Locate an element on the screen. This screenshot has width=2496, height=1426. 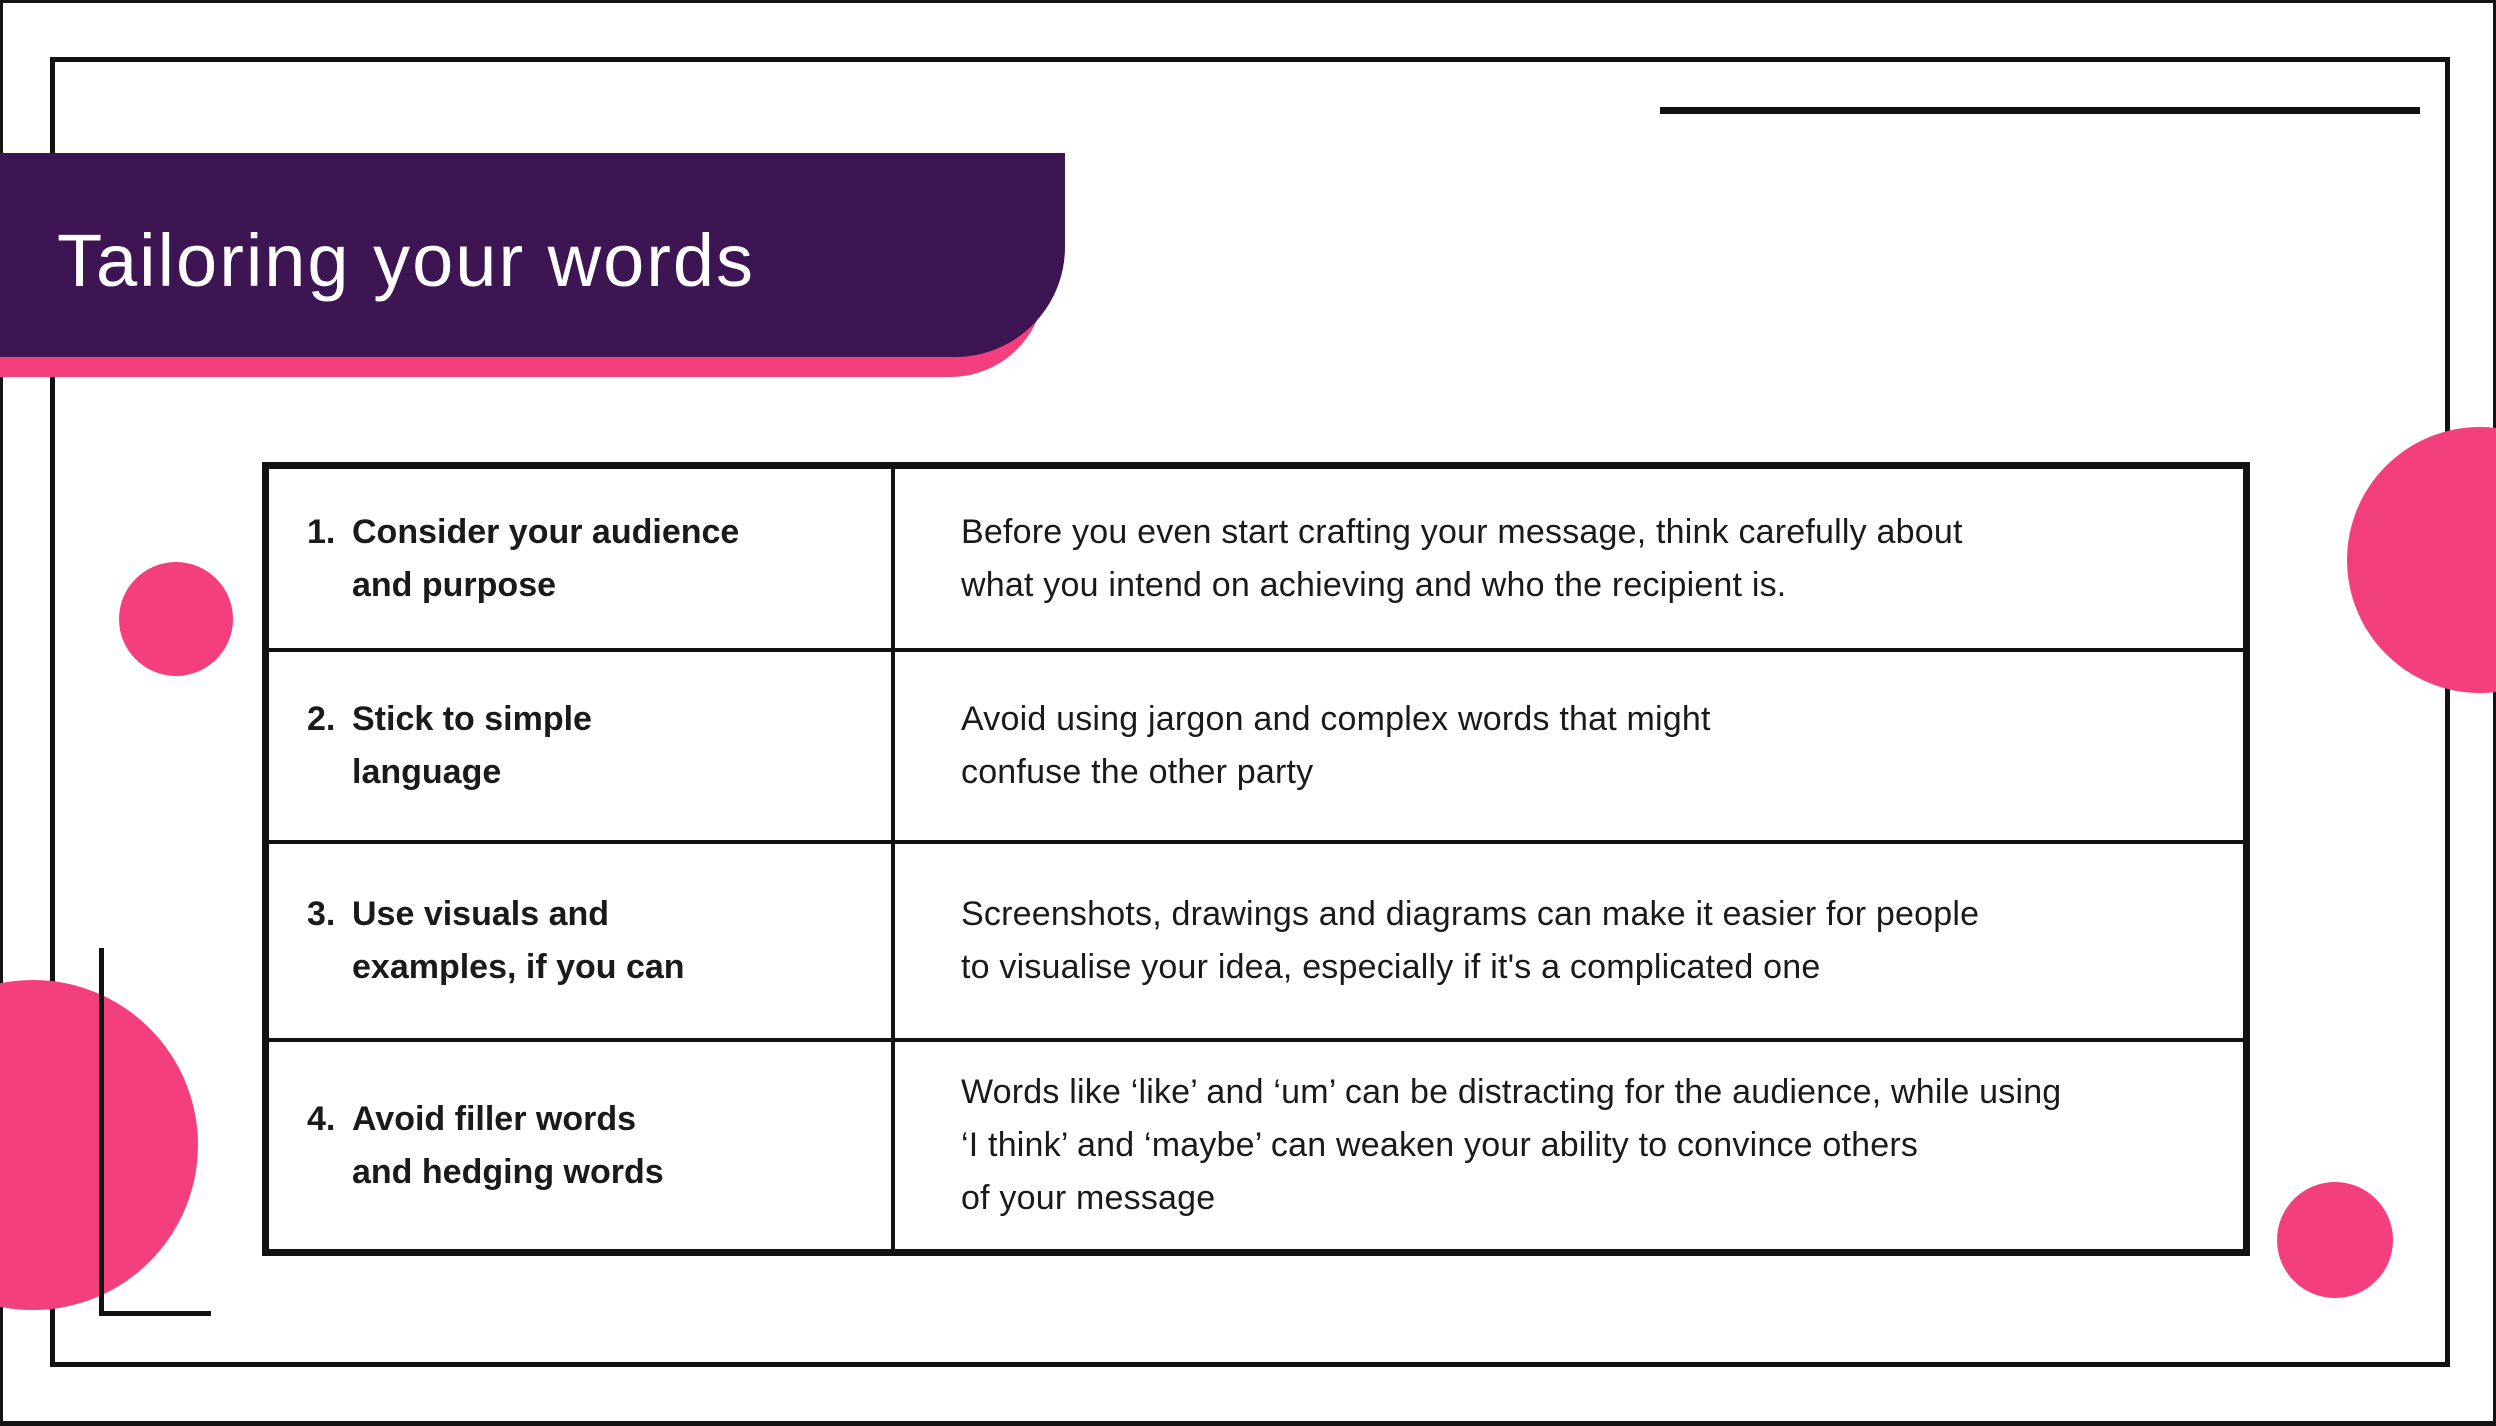
tip-number: 1. is located at coordinates (321, 531).